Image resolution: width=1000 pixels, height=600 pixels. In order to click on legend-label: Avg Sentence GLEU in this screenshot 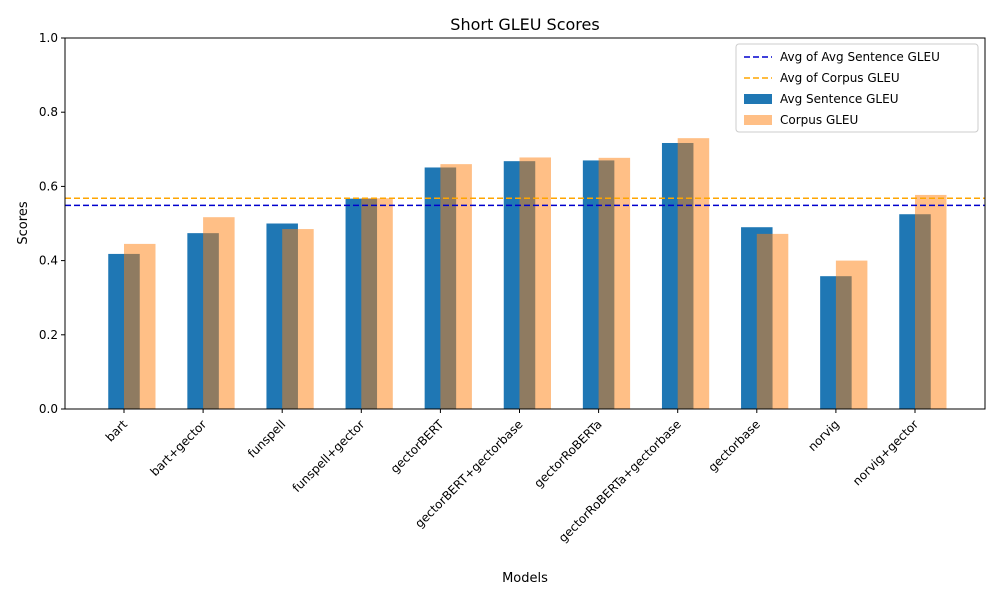, I will do `click(839, 99)`.